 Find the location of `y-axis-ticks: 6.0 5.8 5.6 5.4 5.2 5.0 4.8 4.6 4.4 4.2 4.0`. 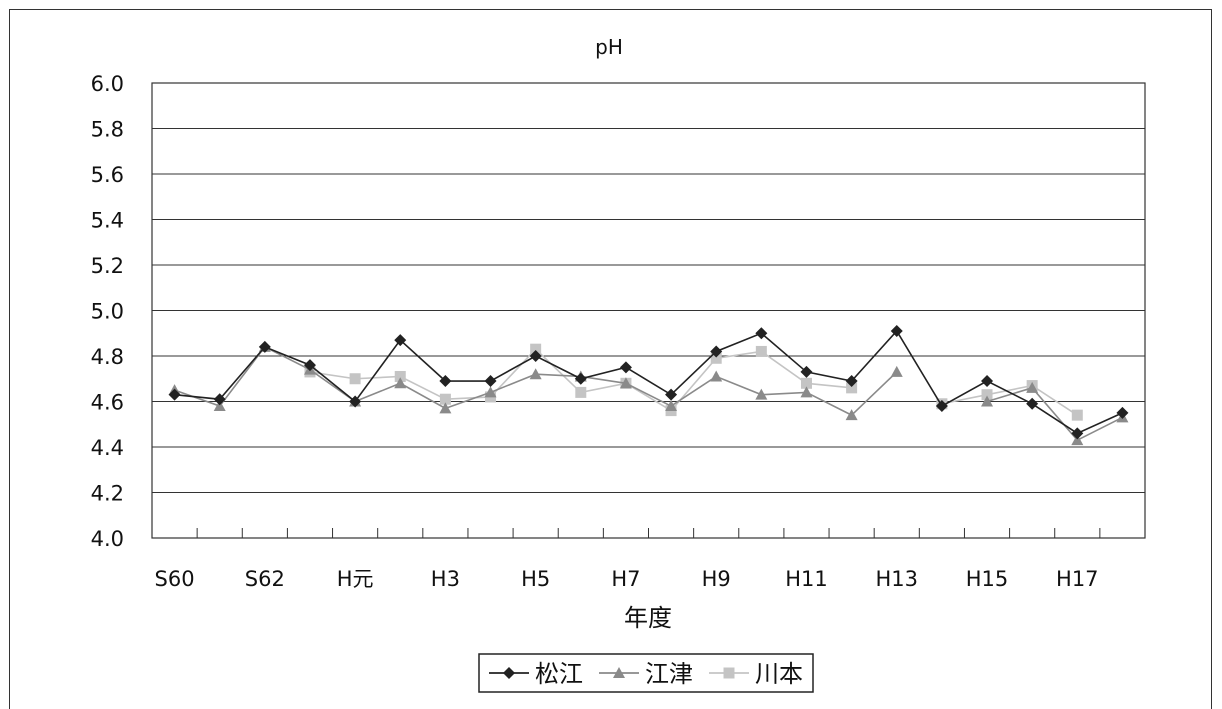

y-axis-ticks: 6.0 5.8 5.6 5.4 5.2 5.0 4.8 4.6 4.4 4.2 4.0 is located at coordinates (107, 311).